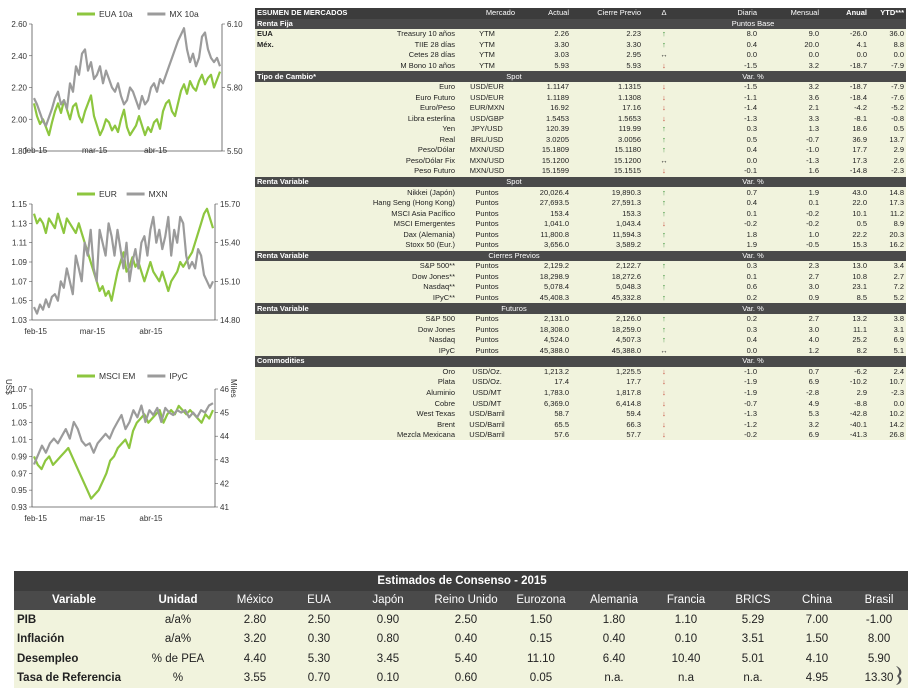 The image size is (908, 694). Describe the element at coordinates (514, 182) in the screenshot. I see `section-subtitle: Spot` at that location.